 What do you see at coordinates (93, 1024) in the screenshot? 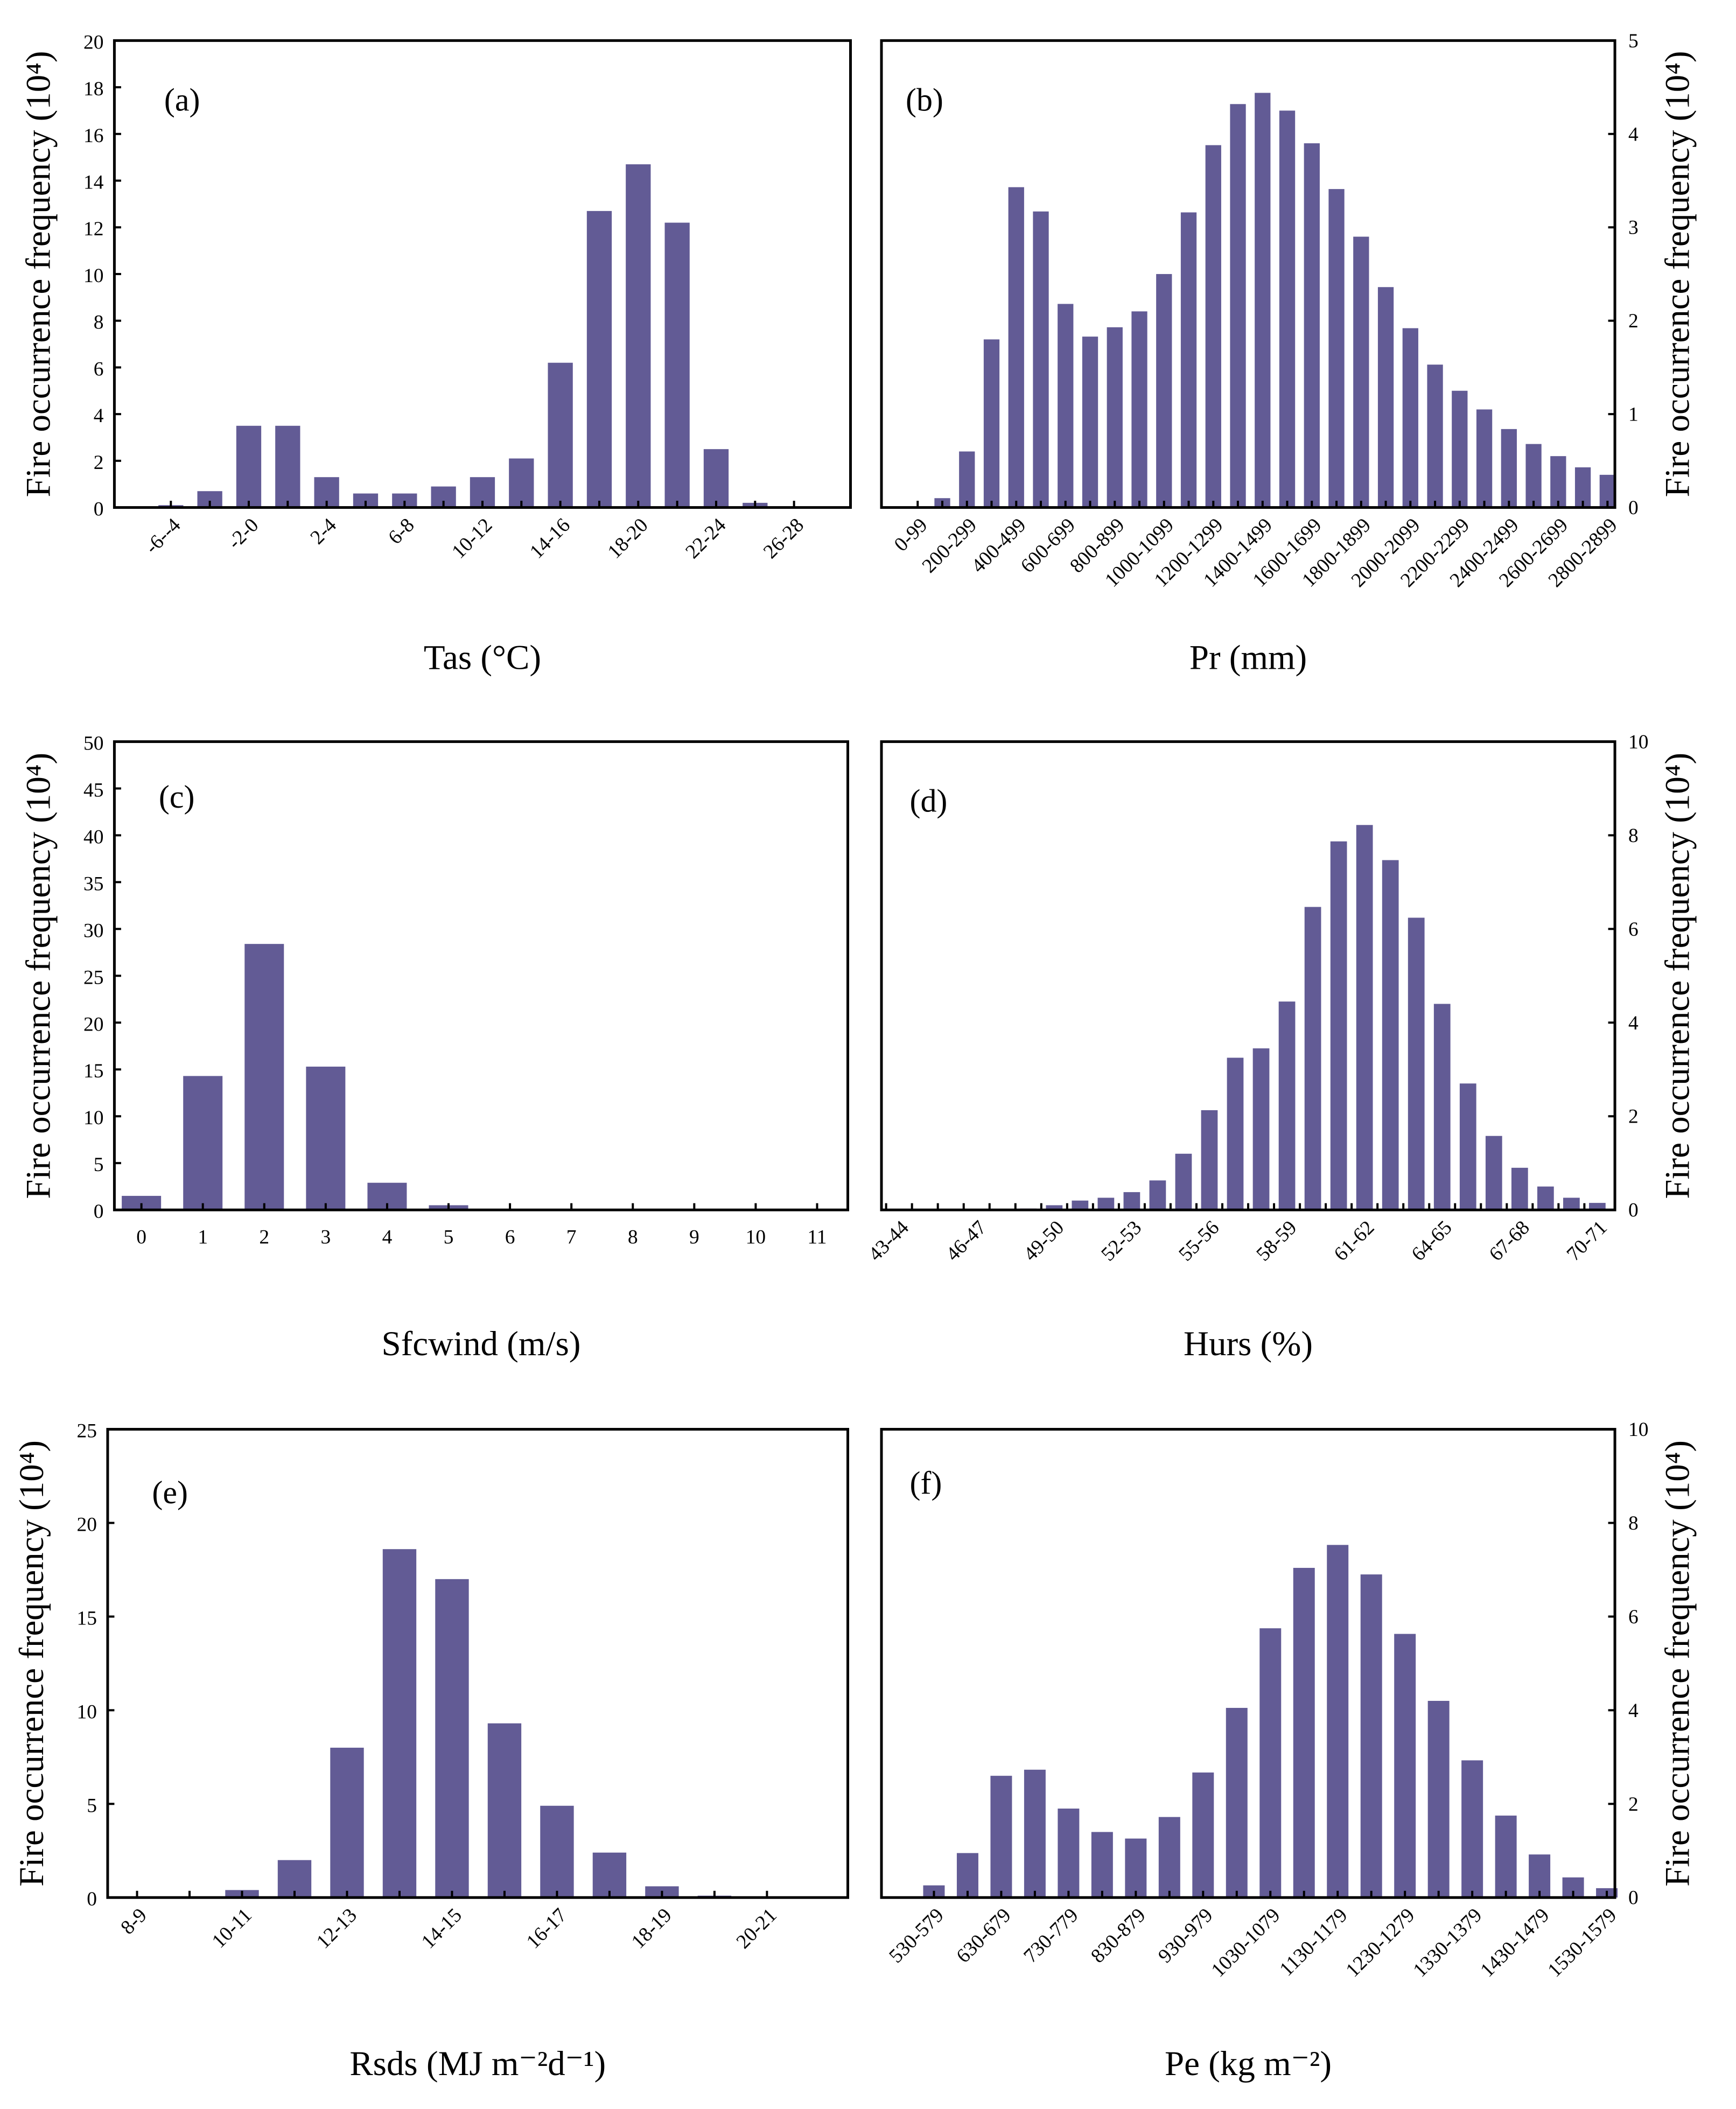
I see `y-tick-label: 20` at bounding box center [93, 1024].